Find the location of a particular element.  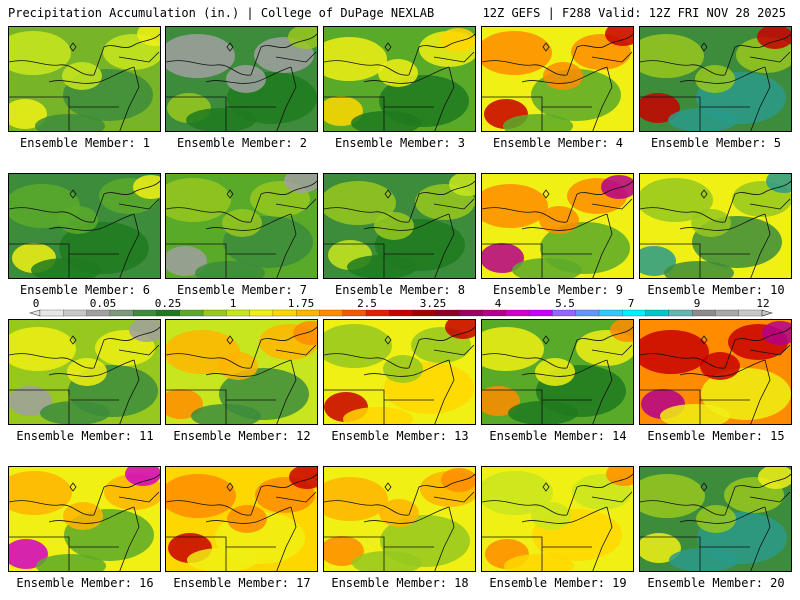

color-scale-legend is located at coordinates (401, 313).